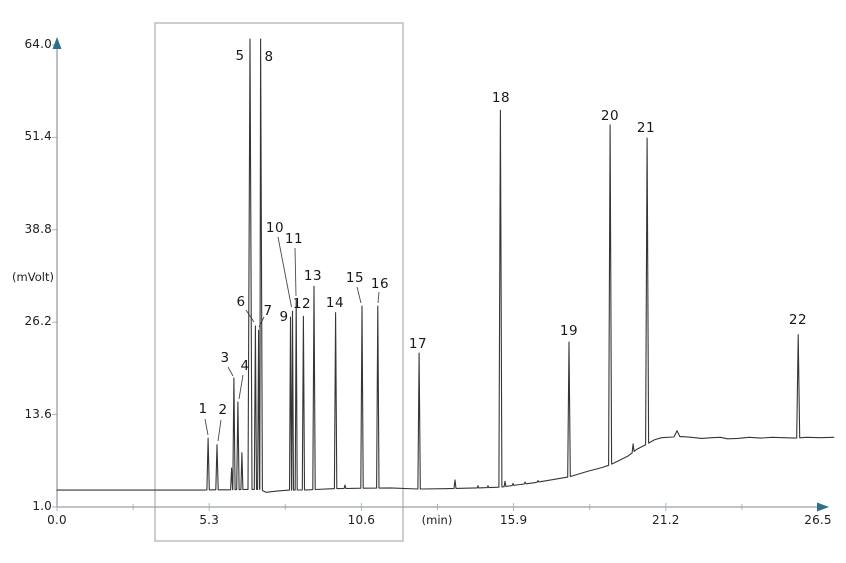  I want to click on x-axis-arrow-icon, so click(823, 507).